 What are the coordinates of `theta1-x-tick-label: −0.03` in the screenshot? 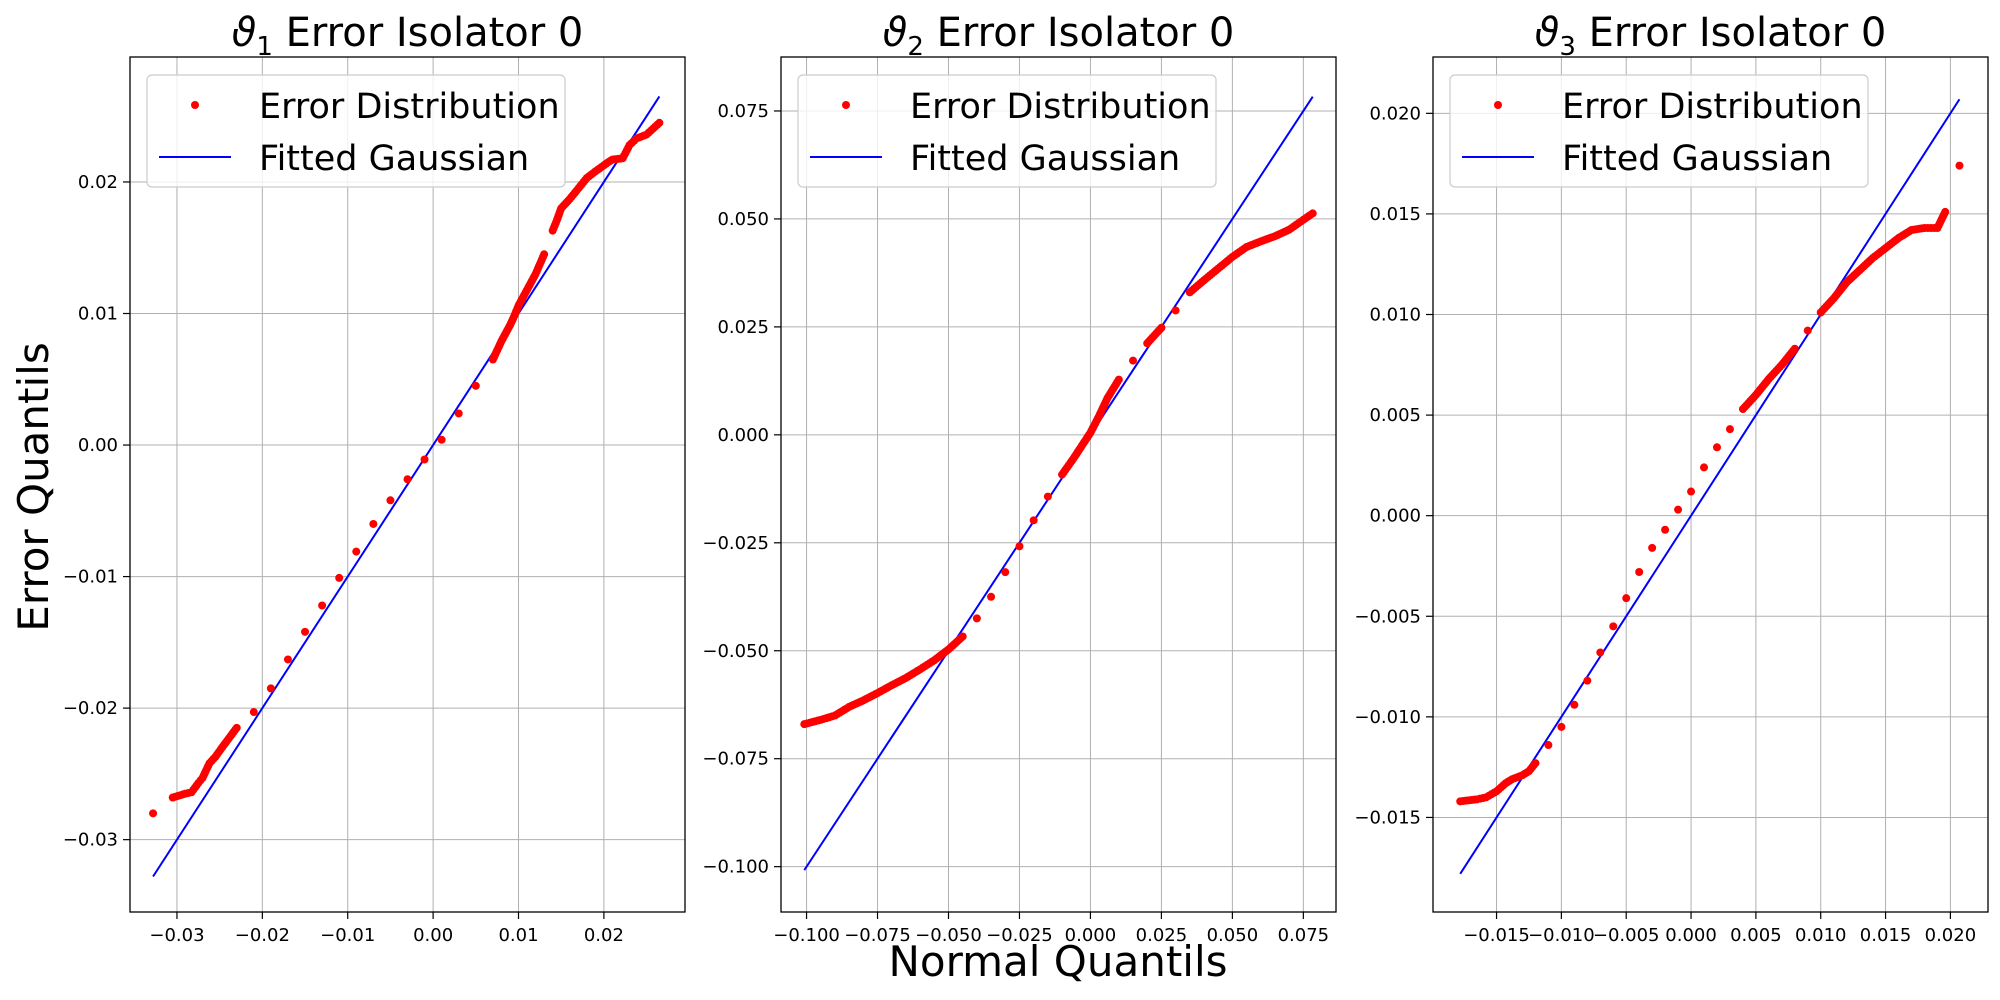 It's located at (176, 935).